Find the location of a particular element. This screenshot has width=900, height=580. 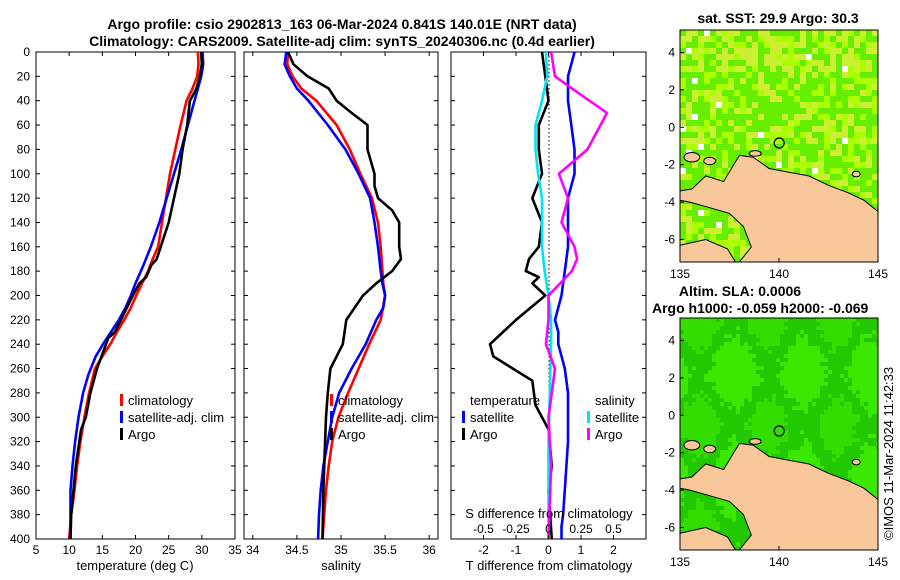

land-island is located at coordinates (856, 174).